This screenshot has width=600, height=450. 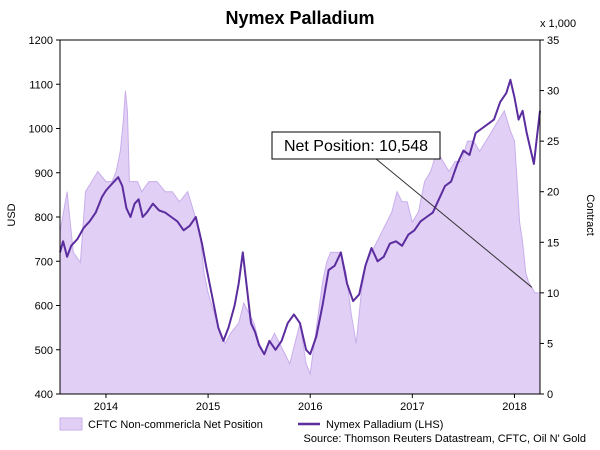 I want to click on right-tick-label: 30, so click(x=553, y=92).